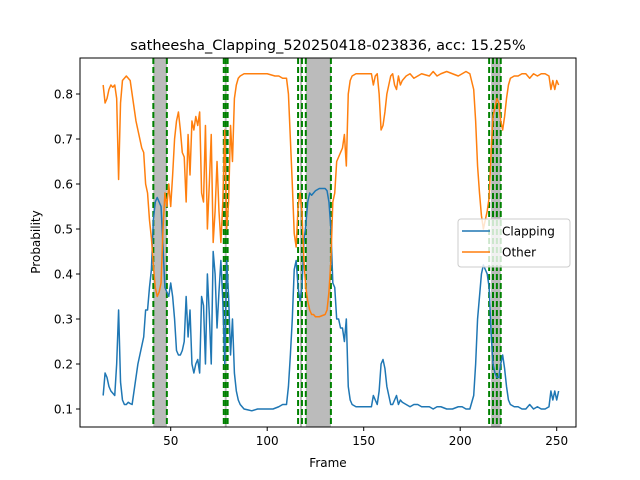  Describe the element at coordinates (63, 140) in the screenshot. I see `y-tick-label: 0.7` at that location.